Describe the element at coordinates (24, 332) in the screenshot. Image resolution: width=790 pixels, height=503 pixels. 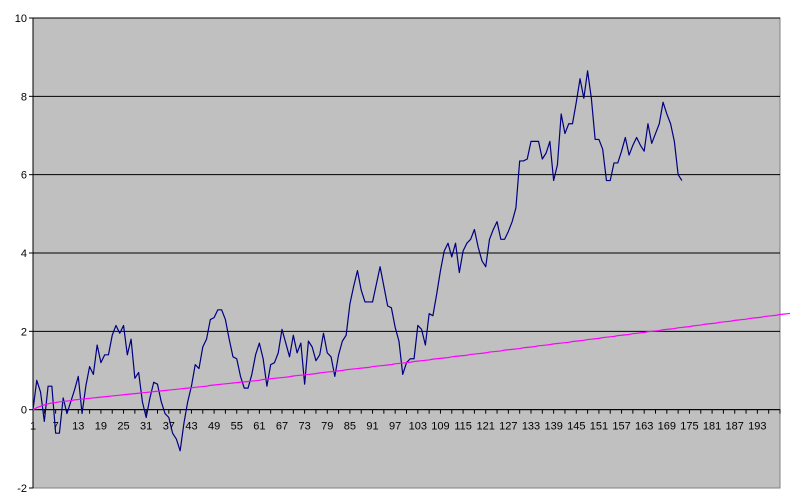
I see `y-tick-label: 2` at that location.